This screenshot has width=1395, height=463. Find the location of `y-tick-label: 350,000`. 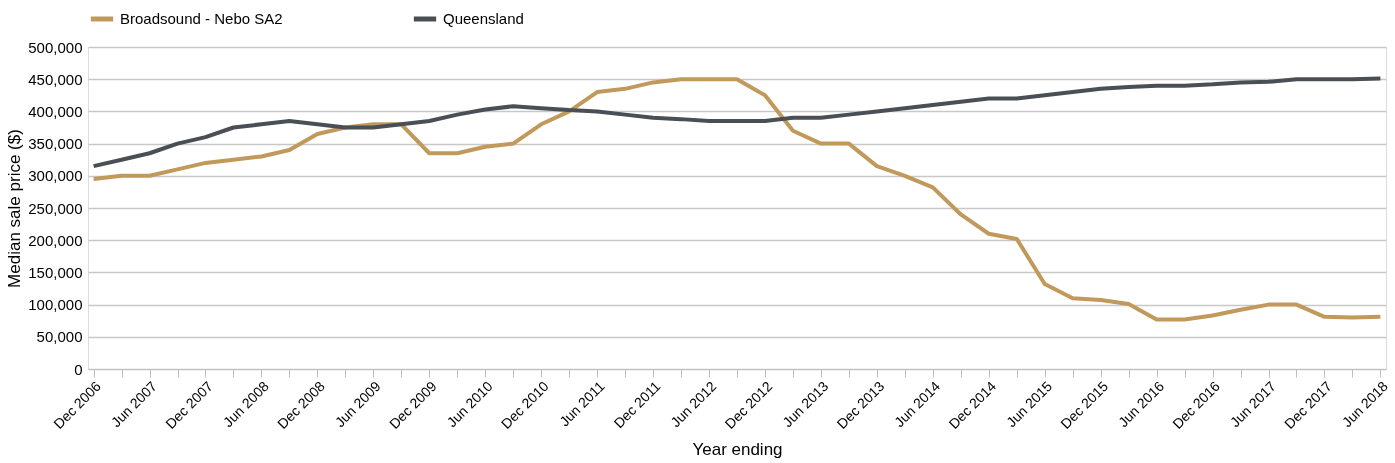

y-tick-label: 350,000 is located at coordinates (55, 144).